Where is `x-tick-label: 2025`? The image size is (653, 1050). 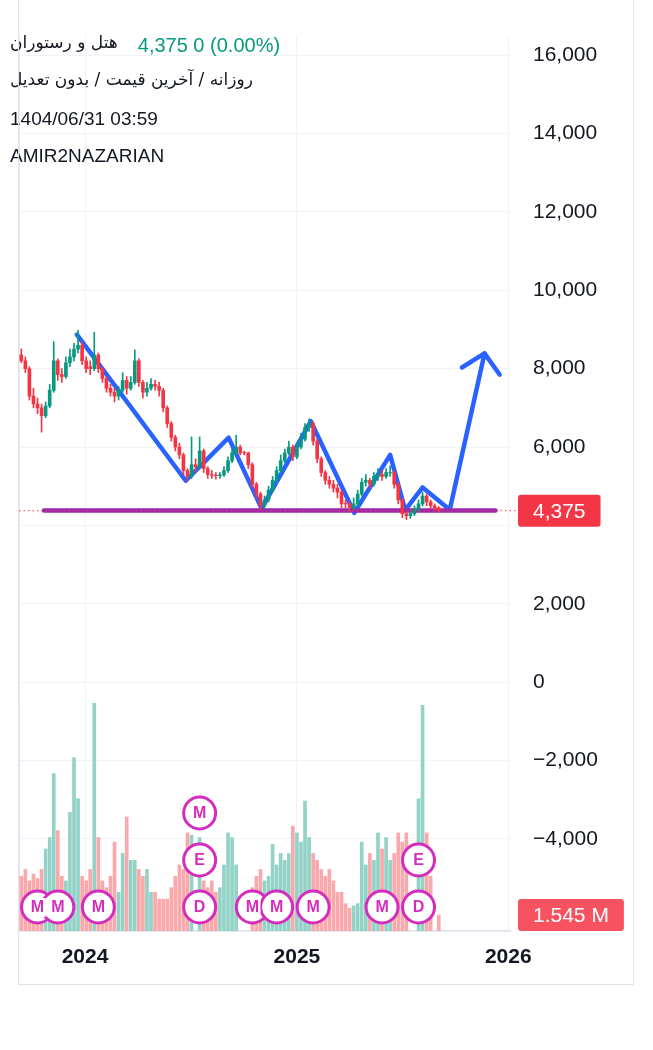
x-tick-label: 2025 is located at coordinates (297, 956).